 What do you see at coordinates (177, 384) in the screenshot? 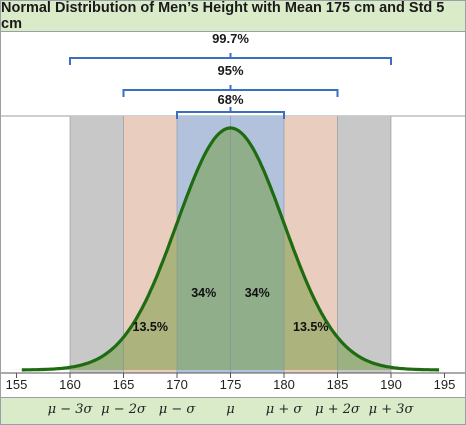
I see `x-tick-label-170: 170` at bounding box center [177, 384].